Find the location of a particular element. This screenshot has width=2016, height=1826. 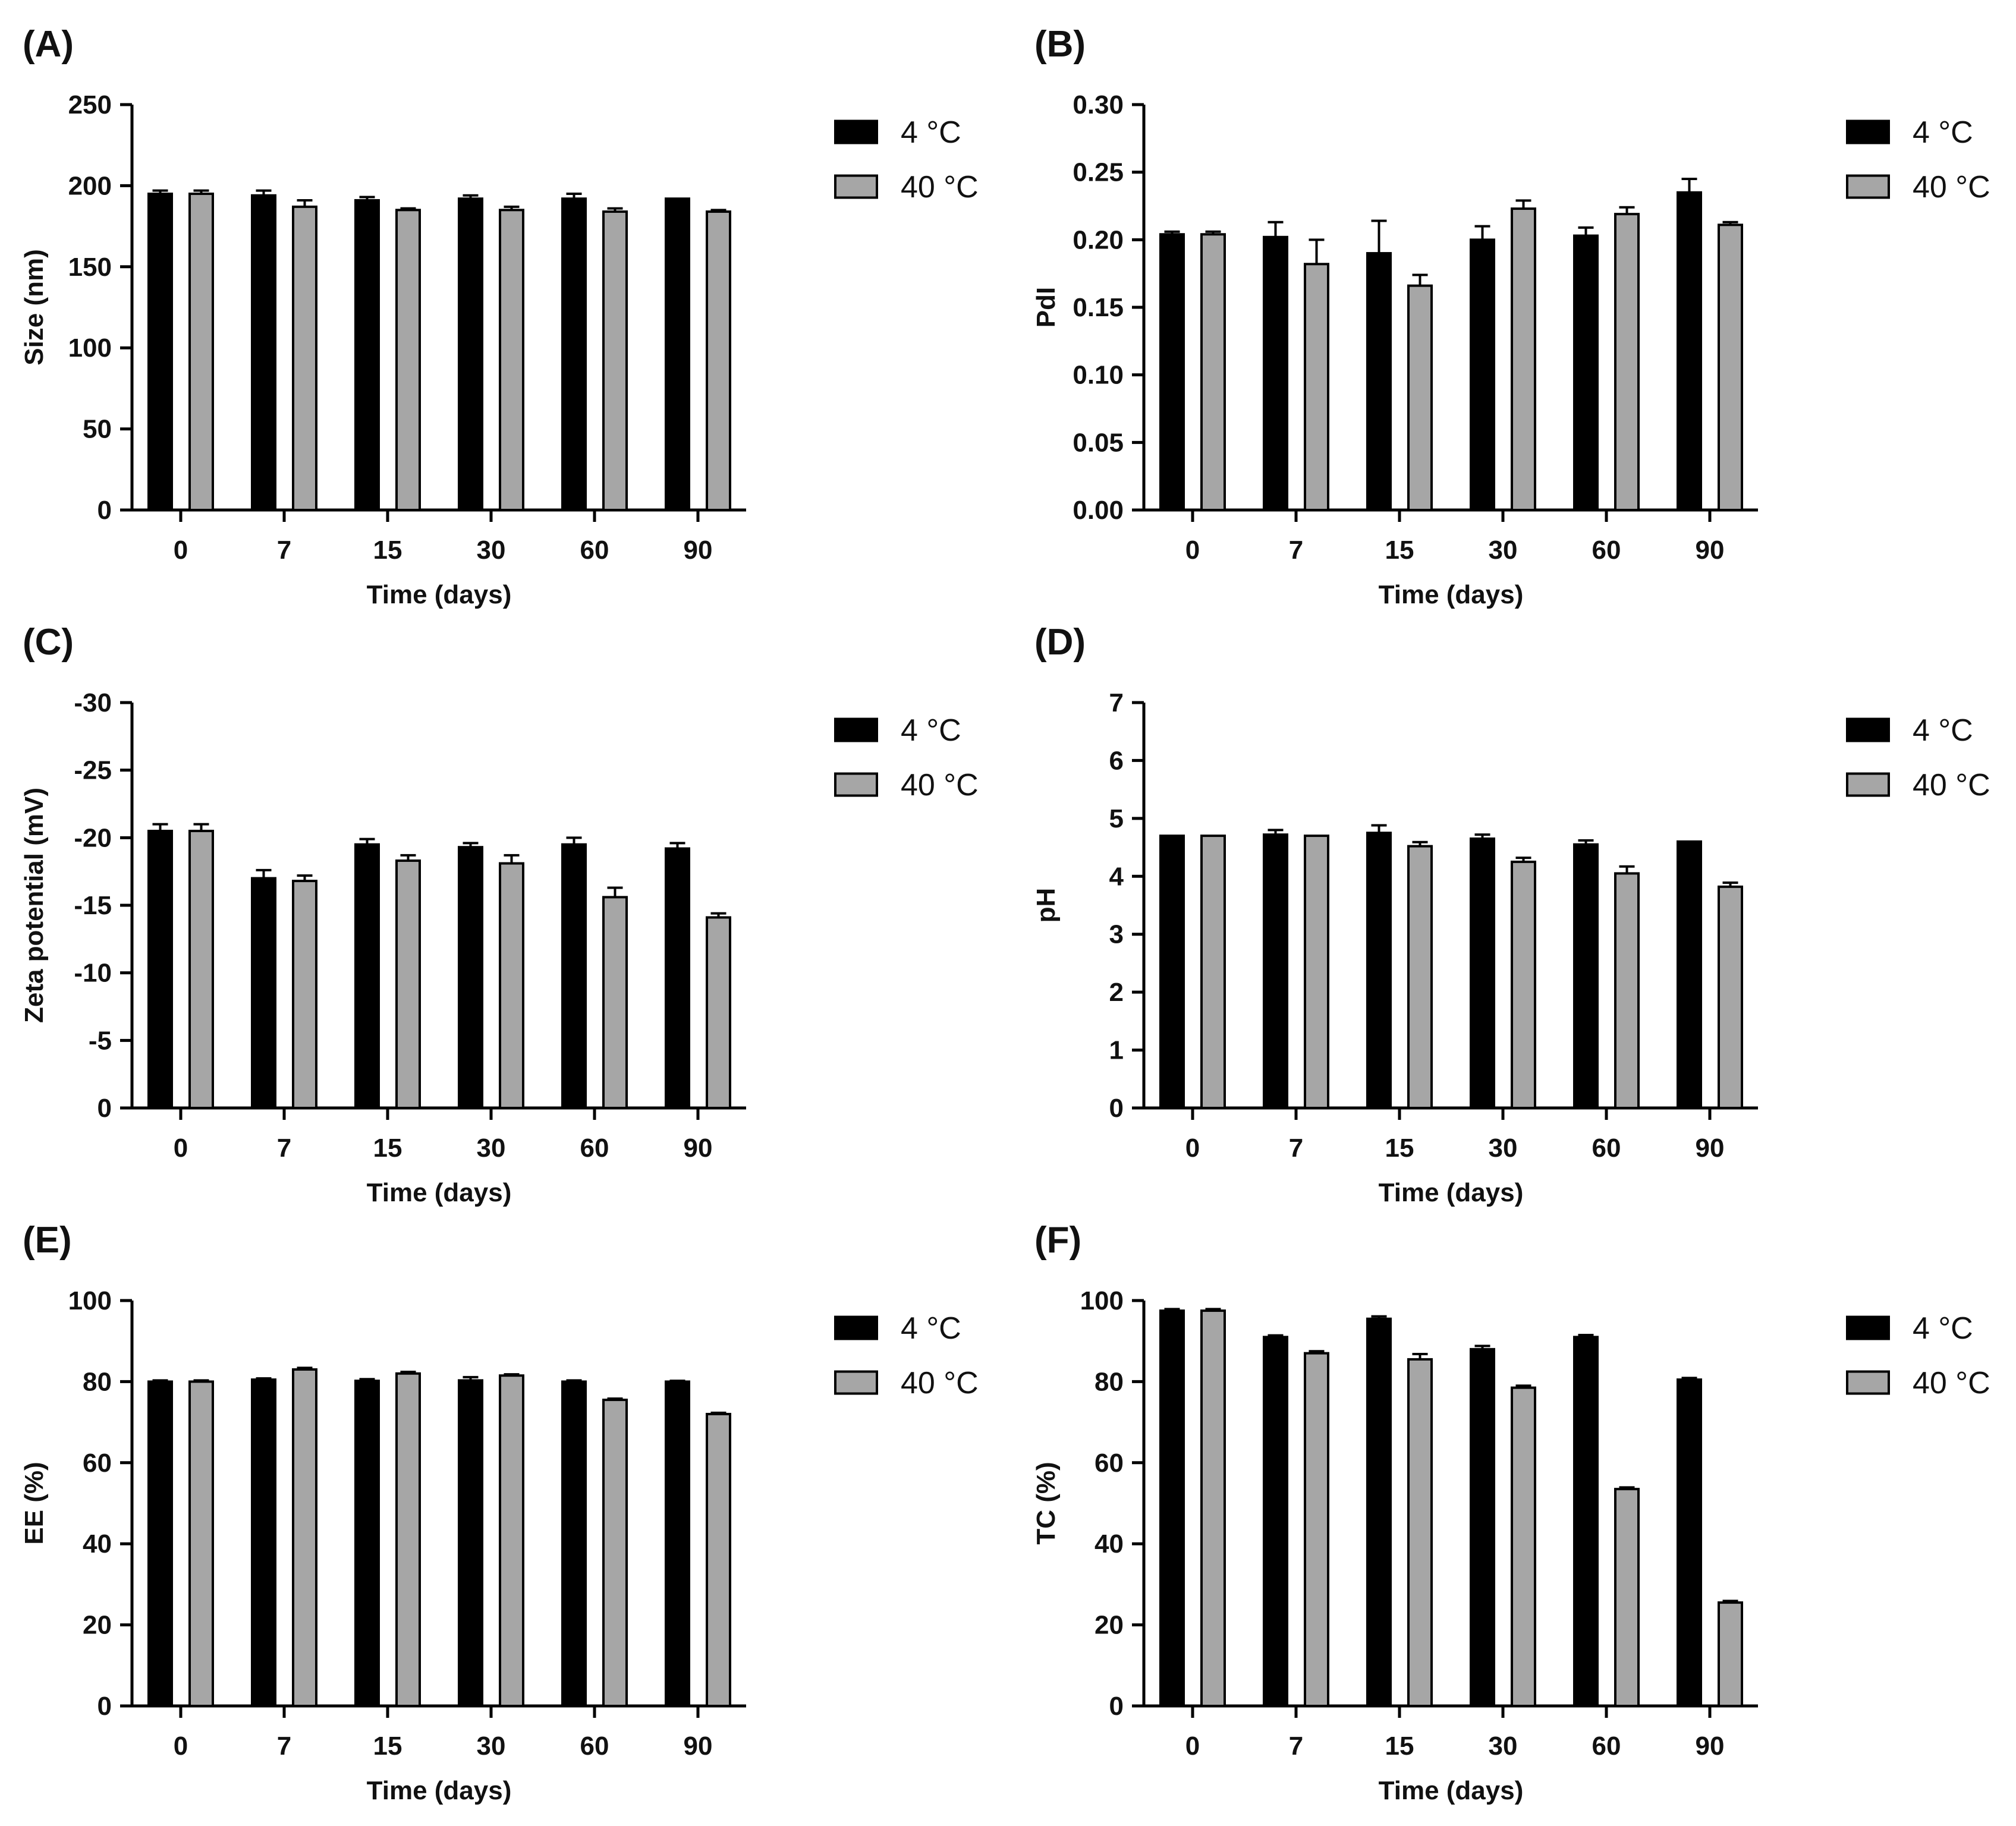

y-tick-label: 250 is located at coordinates (90, 104).